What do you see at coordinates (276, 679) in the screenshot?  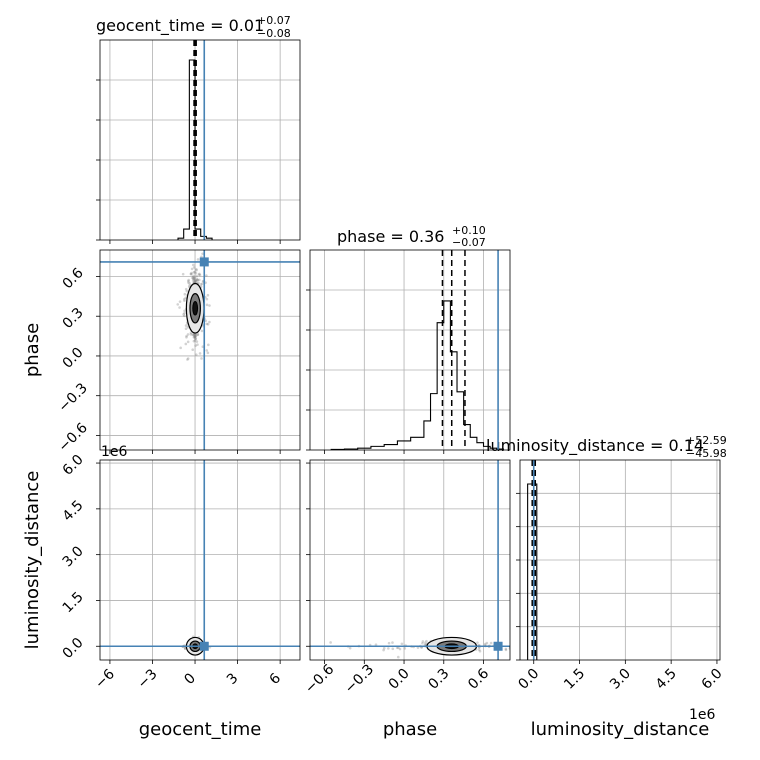 I see `x-tick-label: 6` at bounding box center [276, 679].